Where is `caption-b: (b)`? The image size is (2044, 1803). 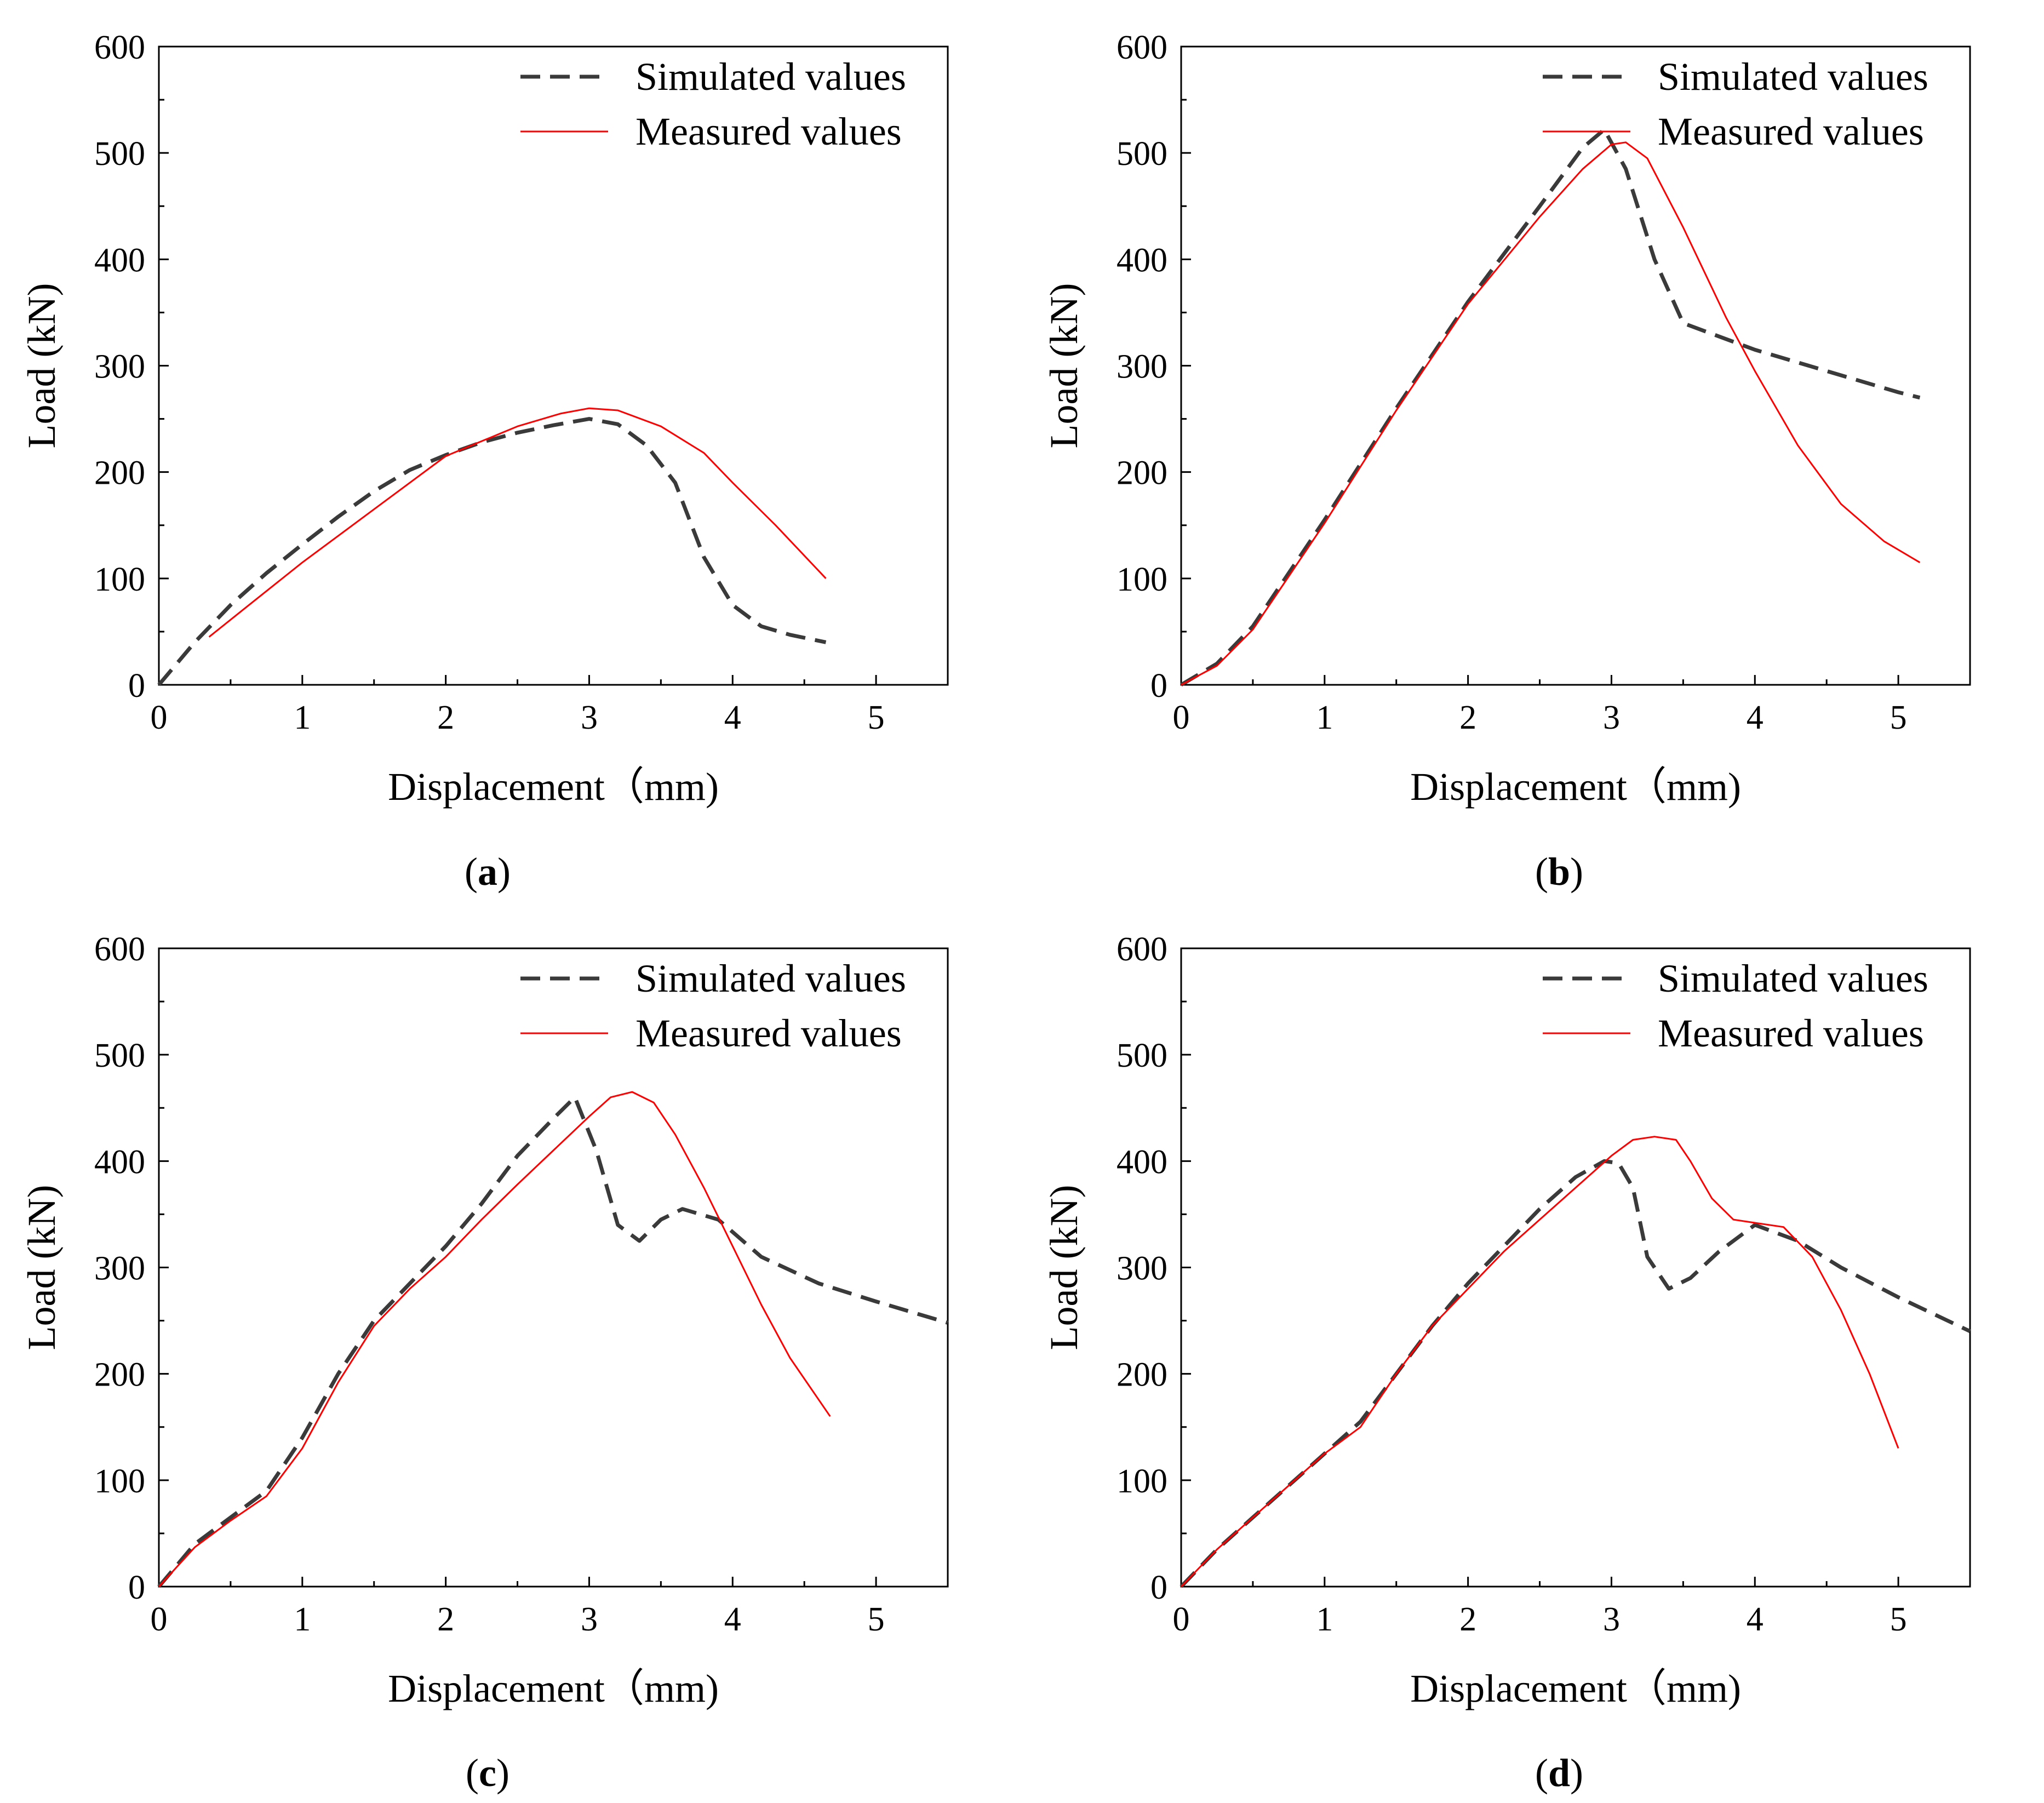
caption-b: (b) is located at coordinates (1559, 872).